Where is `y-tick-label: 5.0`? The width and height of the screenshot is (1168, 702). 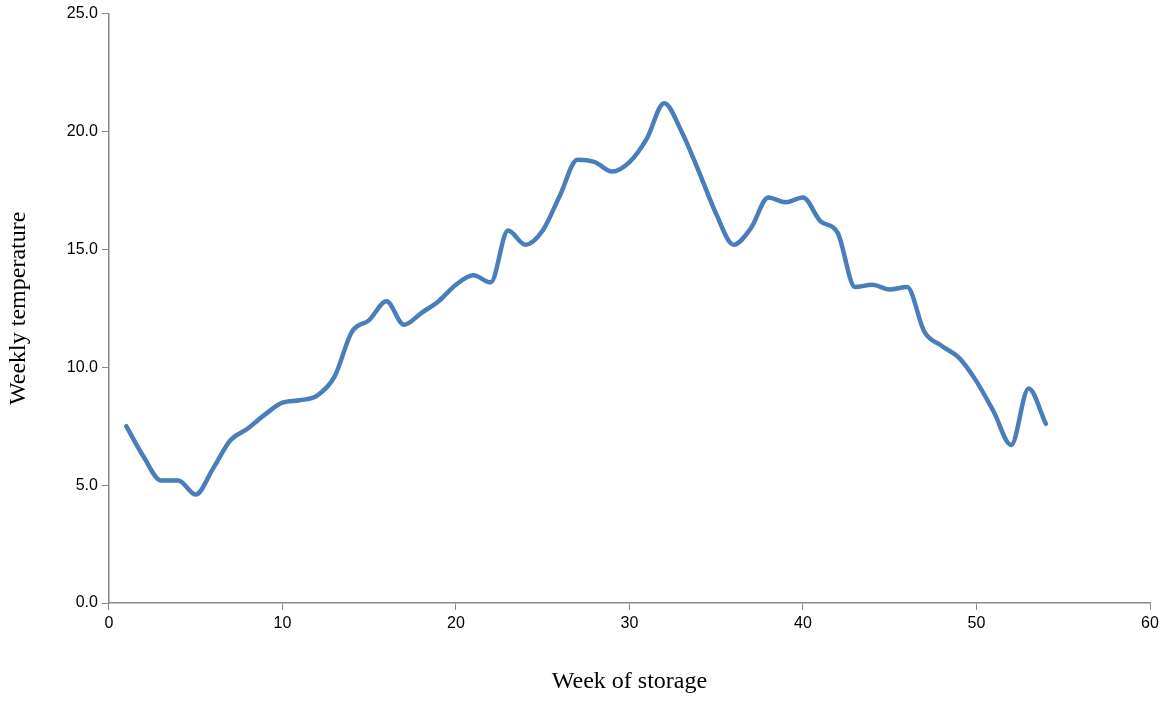
y-tick-label: 5.0 is located at coordinates (87, 484).